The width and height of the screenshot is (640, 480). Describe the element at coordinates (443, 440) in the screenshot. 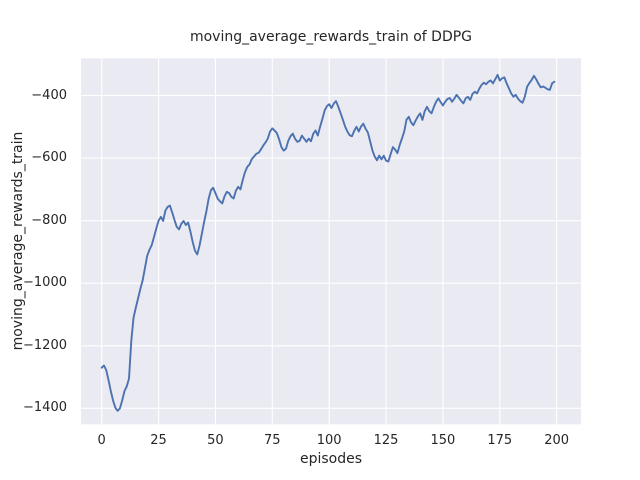

I see `x-tick-label-150: 150` at that location.